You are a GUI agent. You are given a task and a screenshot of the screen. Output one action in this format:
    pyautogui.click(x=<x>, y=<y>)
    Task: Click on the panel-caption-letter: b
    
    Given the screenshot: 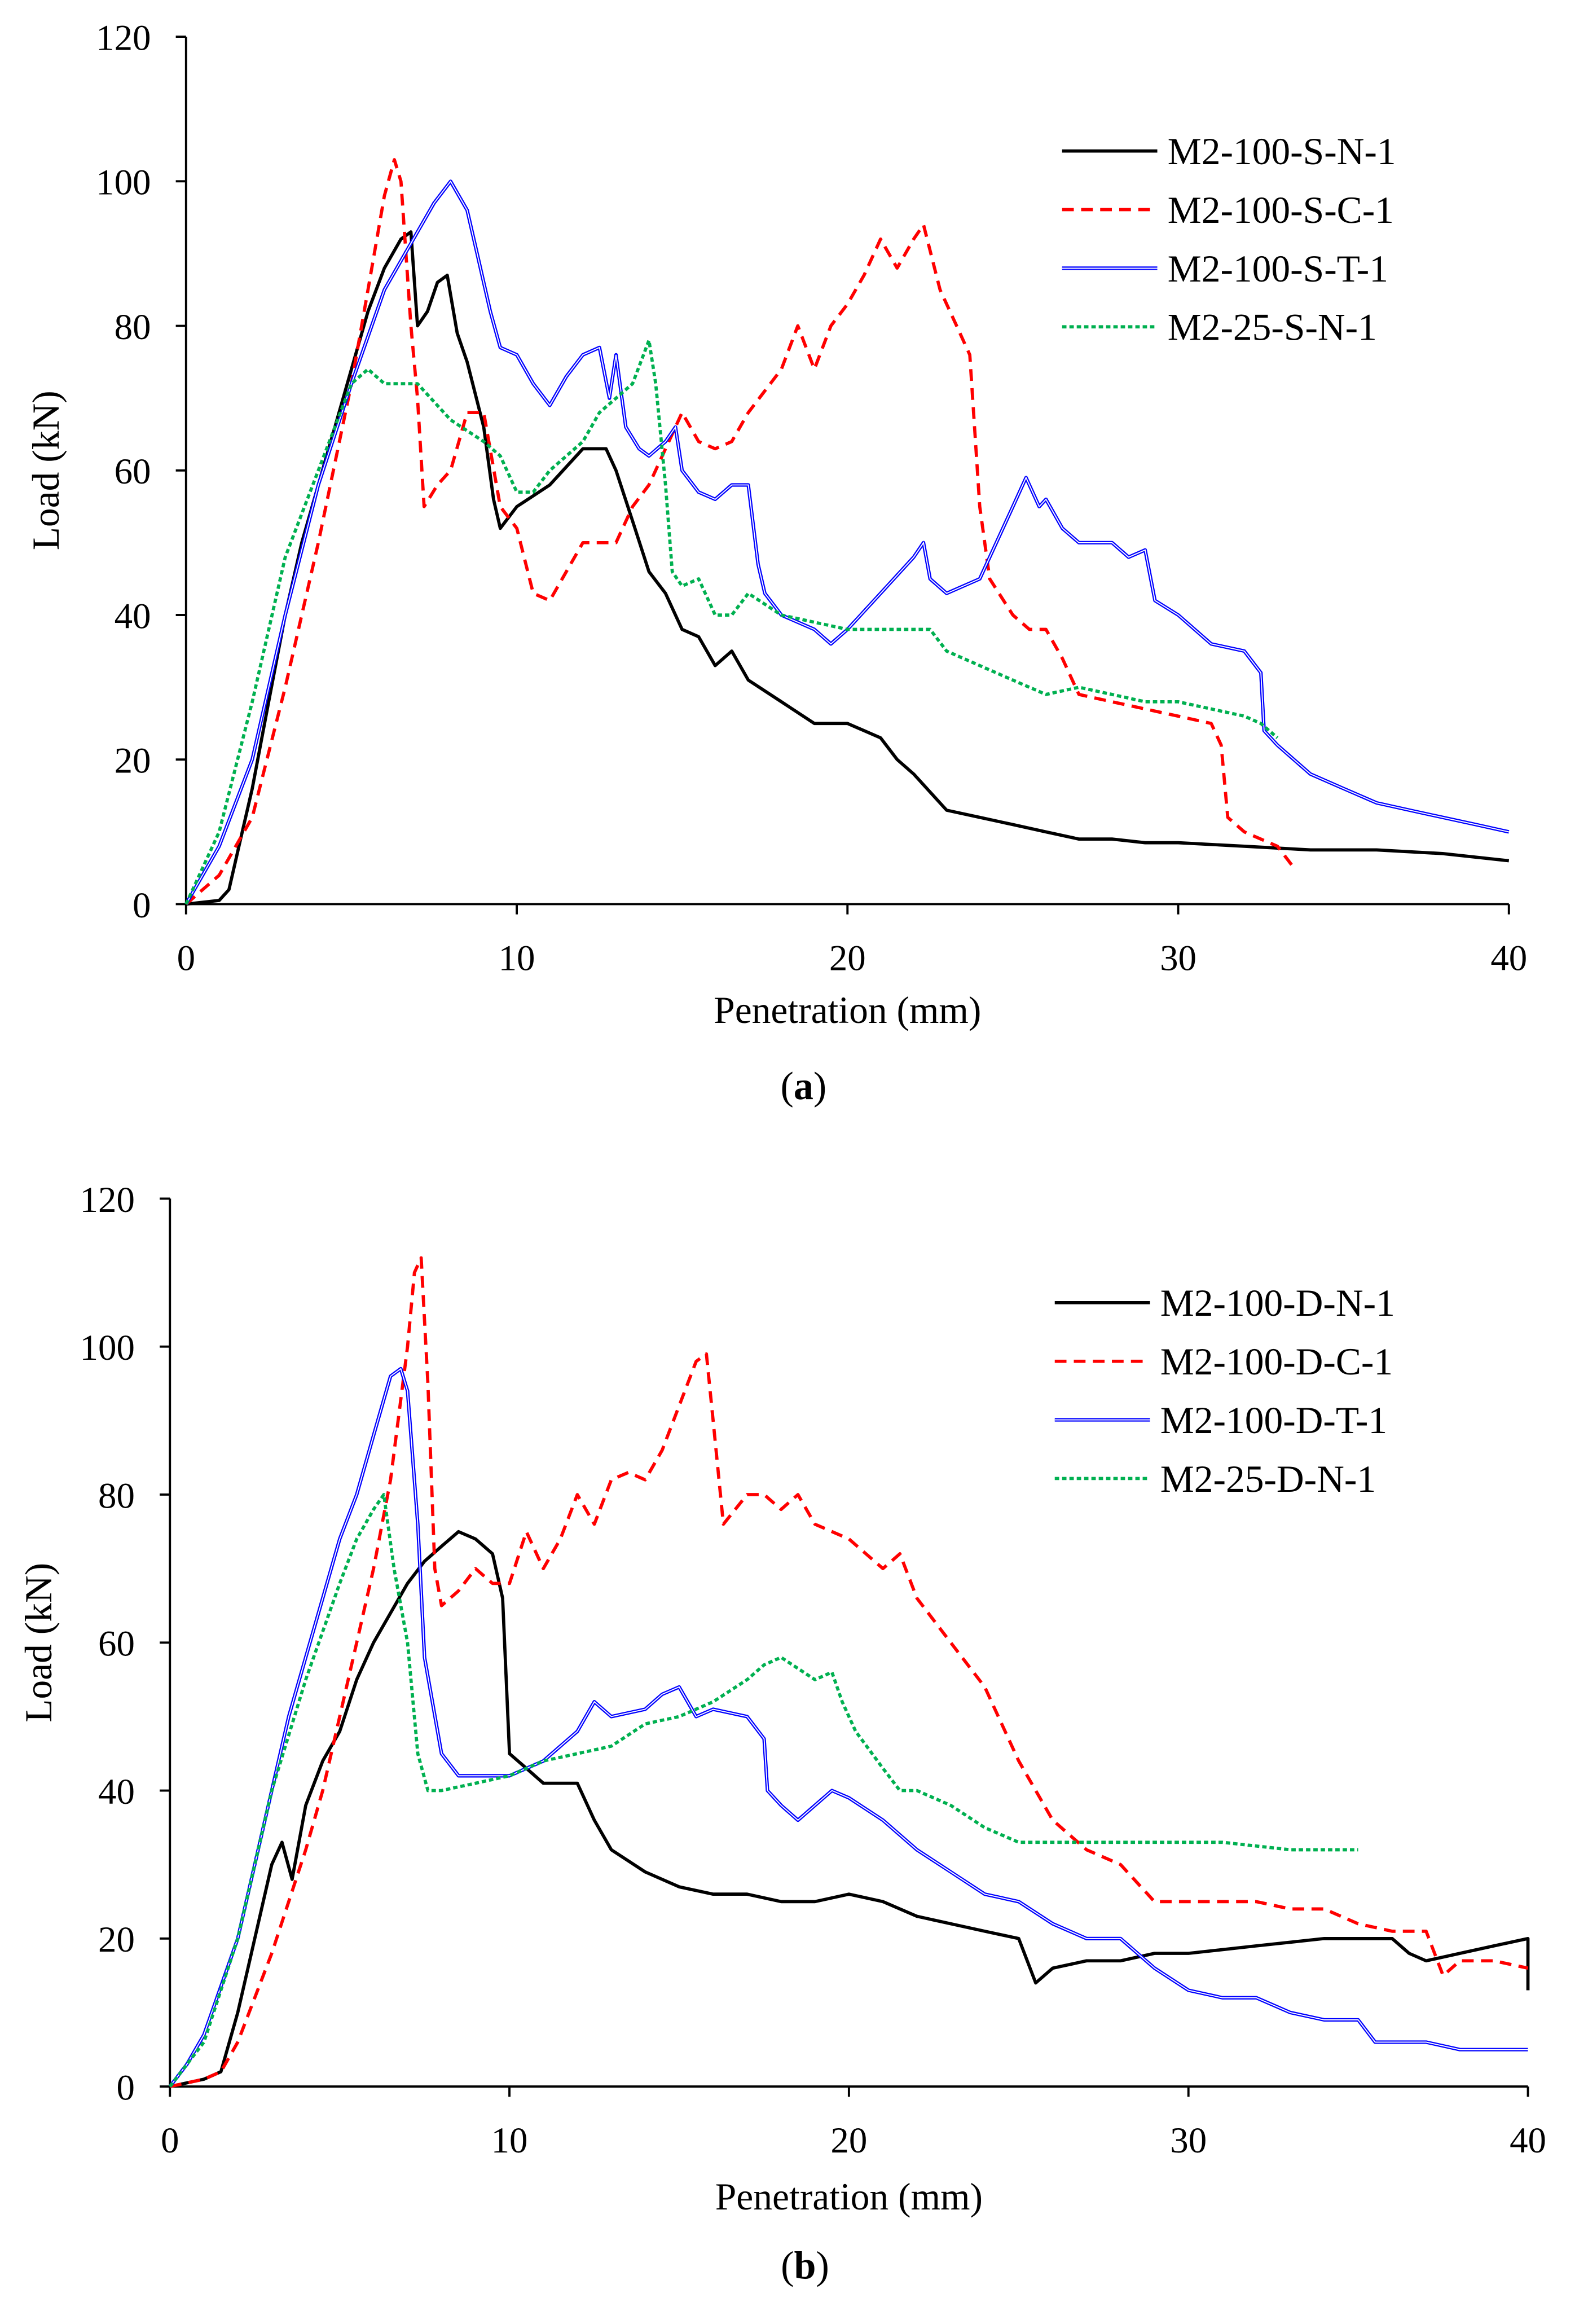 What is the action you would take?
    pyautogui.click(x=805, y=2265)
    